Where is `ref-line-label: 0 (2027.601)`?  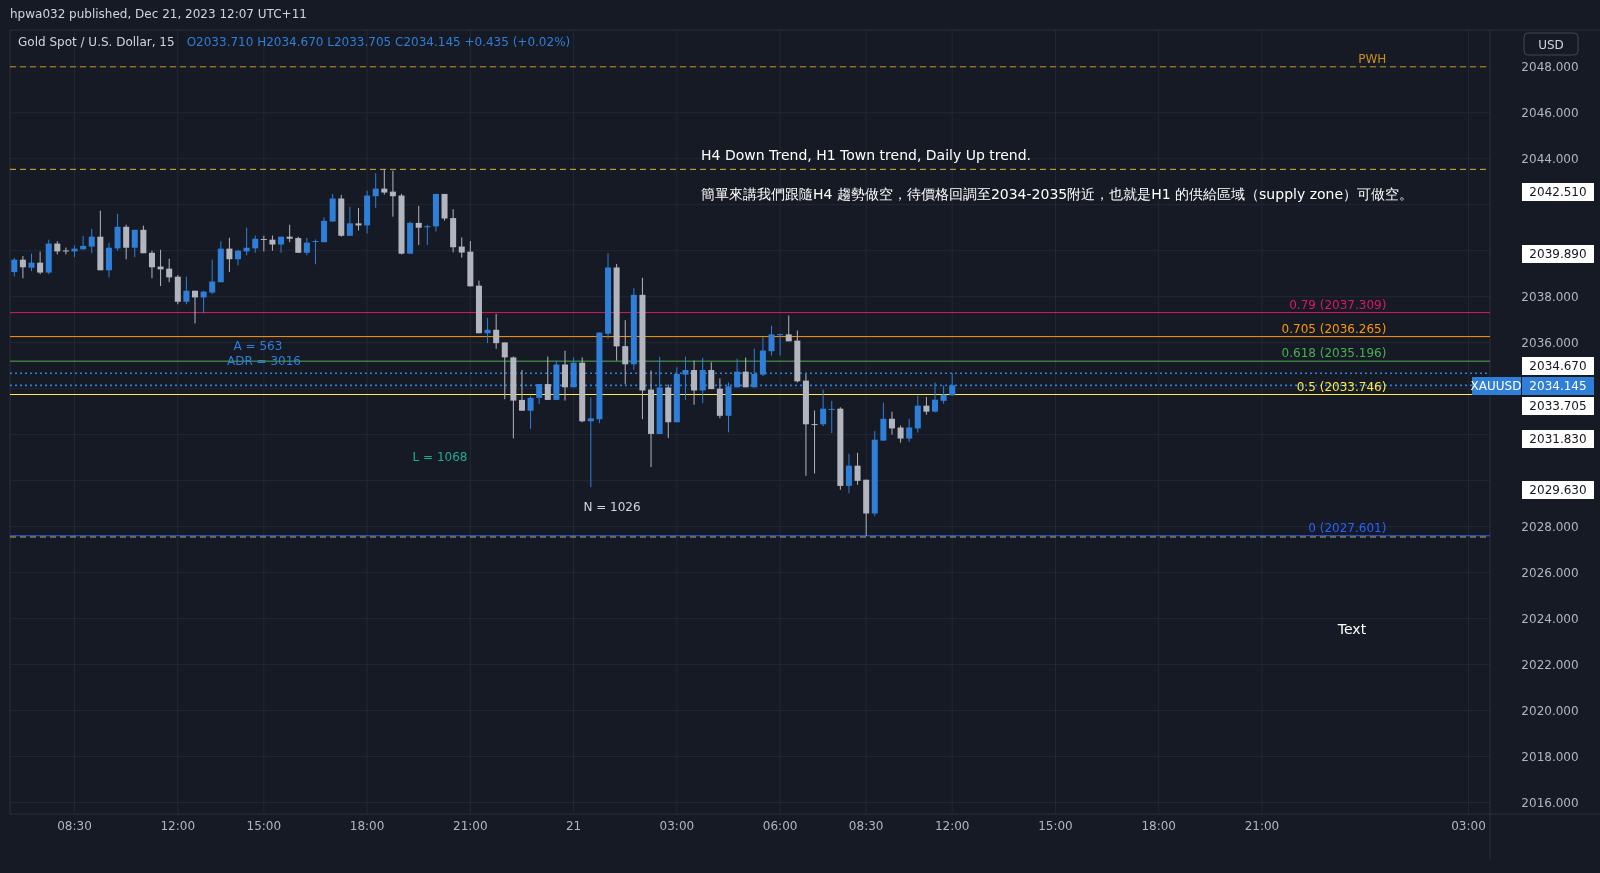
ref-line-label: 0 (2027.601) is located at coordinates (1347, 527).